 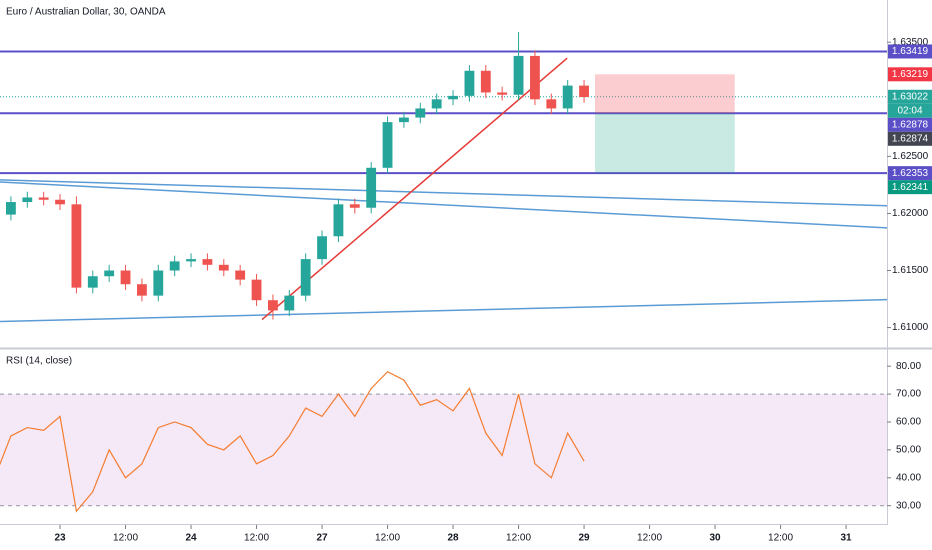 I want to click on y-tick-label: 1.61500, so click(x=910, y=270).